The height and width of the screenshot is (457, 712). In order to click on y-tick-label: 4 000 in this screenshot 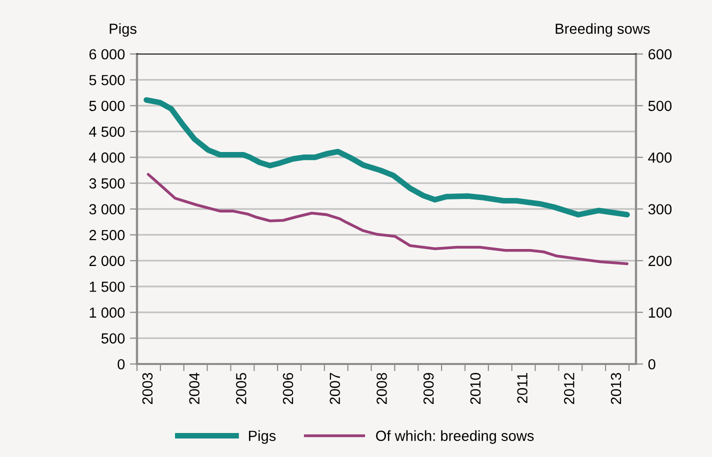, I will do `click(107, 157)`.